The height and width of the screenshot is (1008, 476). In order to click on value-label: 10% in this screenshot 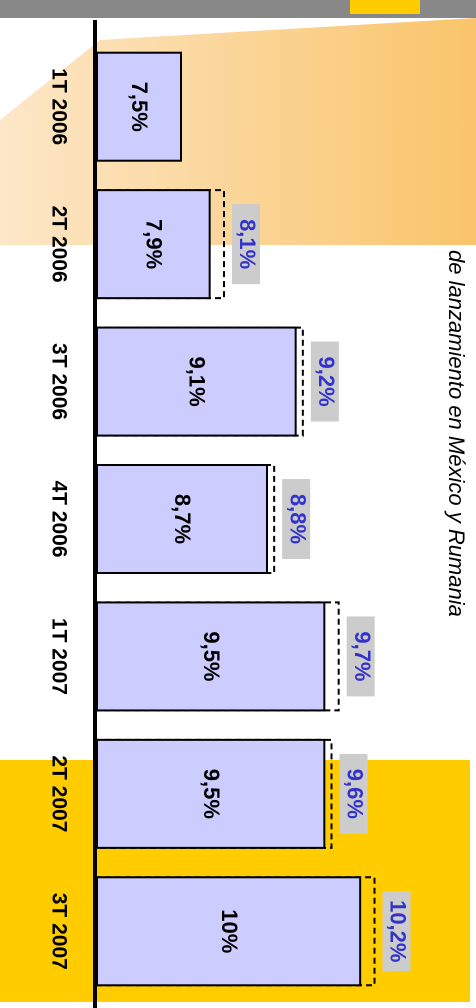, I will do `click(229, 931)`.